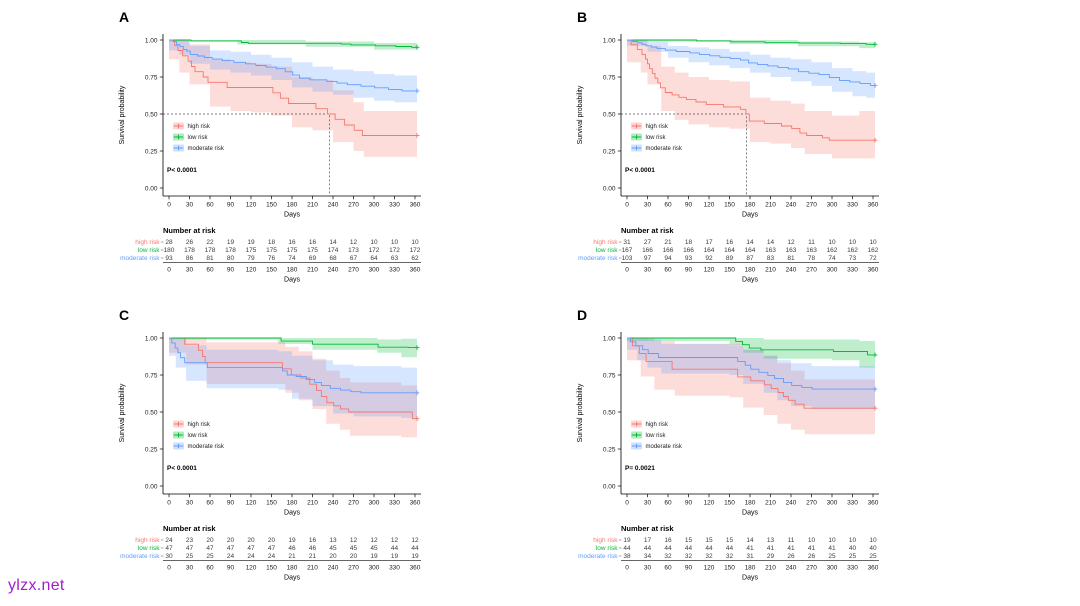 The height and width of the screenshot is (606, 1080). I want to click on risk-table-tick-label: 270, so click(353, 568).